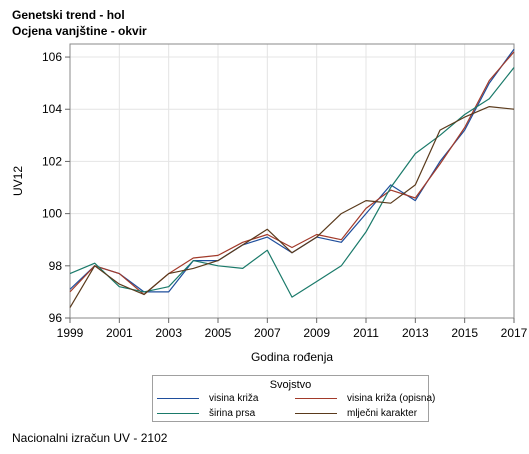 This screenshot has height=454, width=529. What do you see at coordinates (316, 413) in the screenshot?
I see `legend-swatch-mljecni-karakter` at bounding box center [316, 413].